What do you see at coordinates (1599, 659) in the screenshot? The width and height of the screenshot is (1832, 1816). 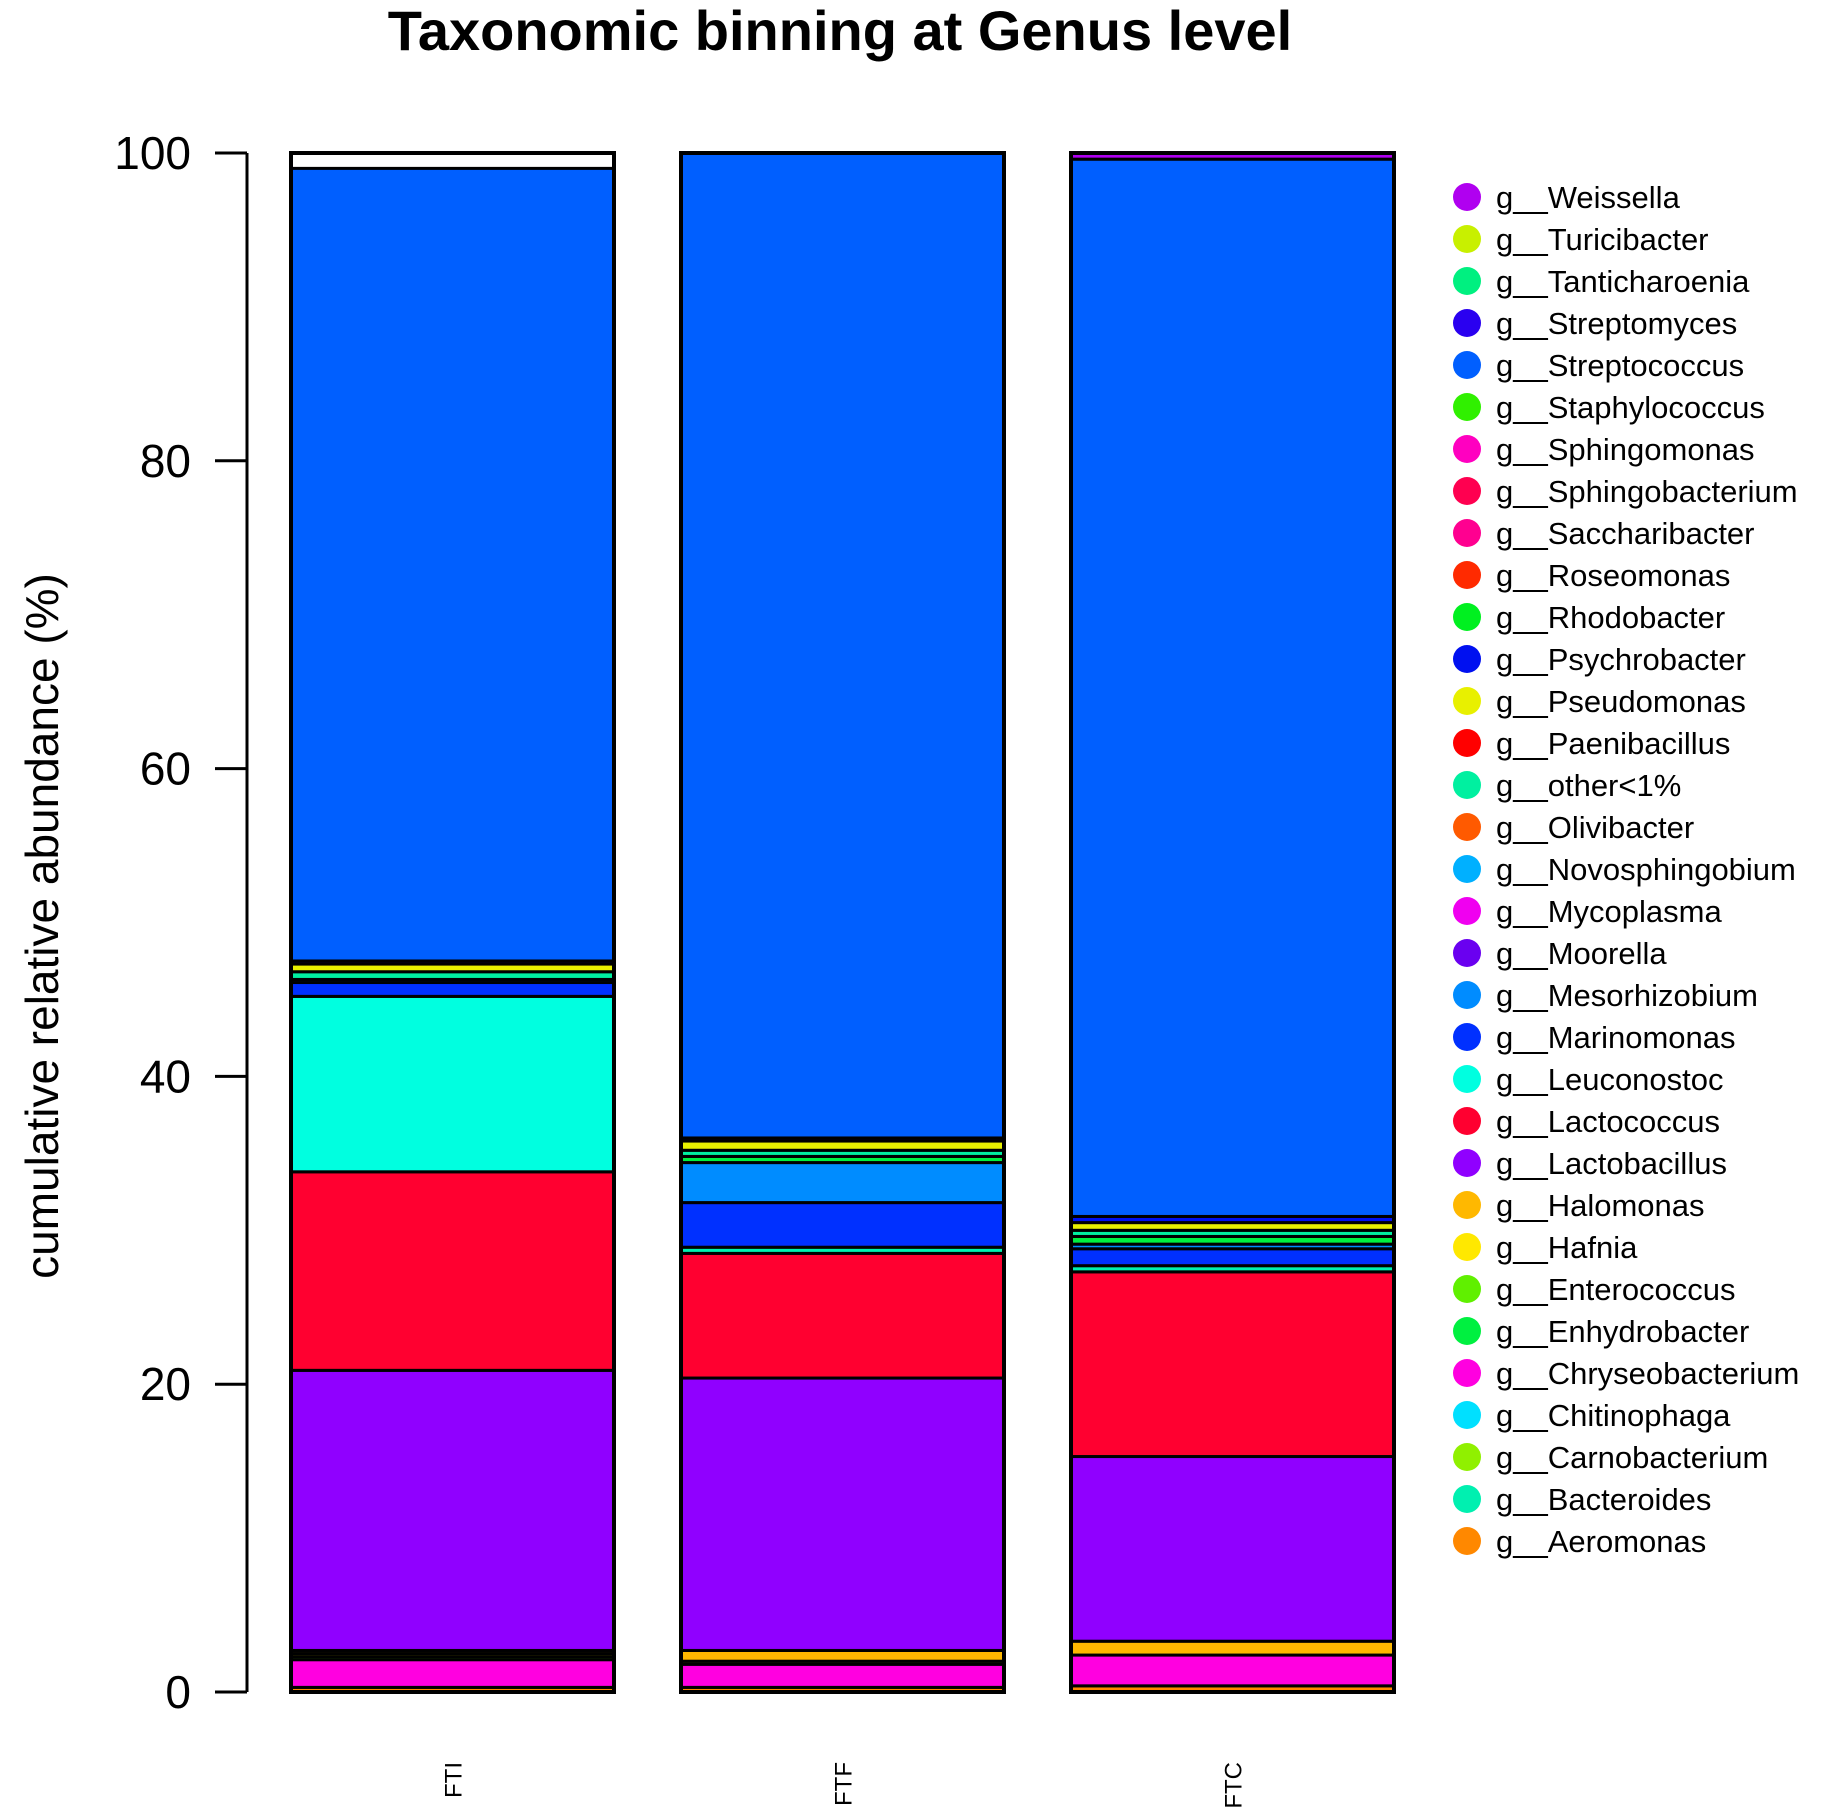 I see `legend-item: g__Psychrobacter` at bounding box center [1599, 659].